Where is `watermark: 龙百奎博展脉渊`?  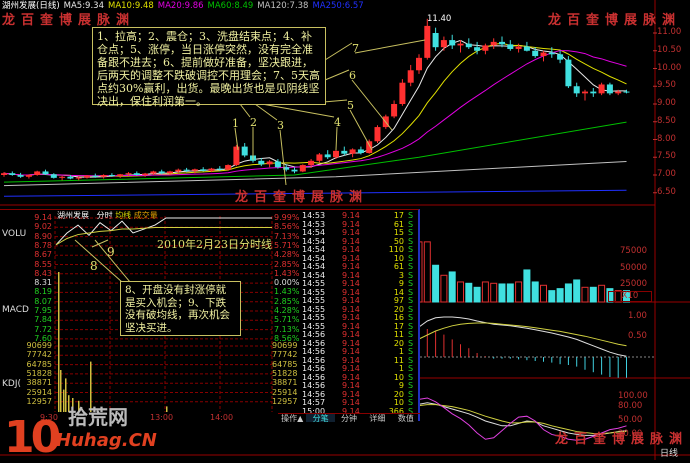 watermark: 龙百奎博展脉渊 is located at coordinates (615, 20).